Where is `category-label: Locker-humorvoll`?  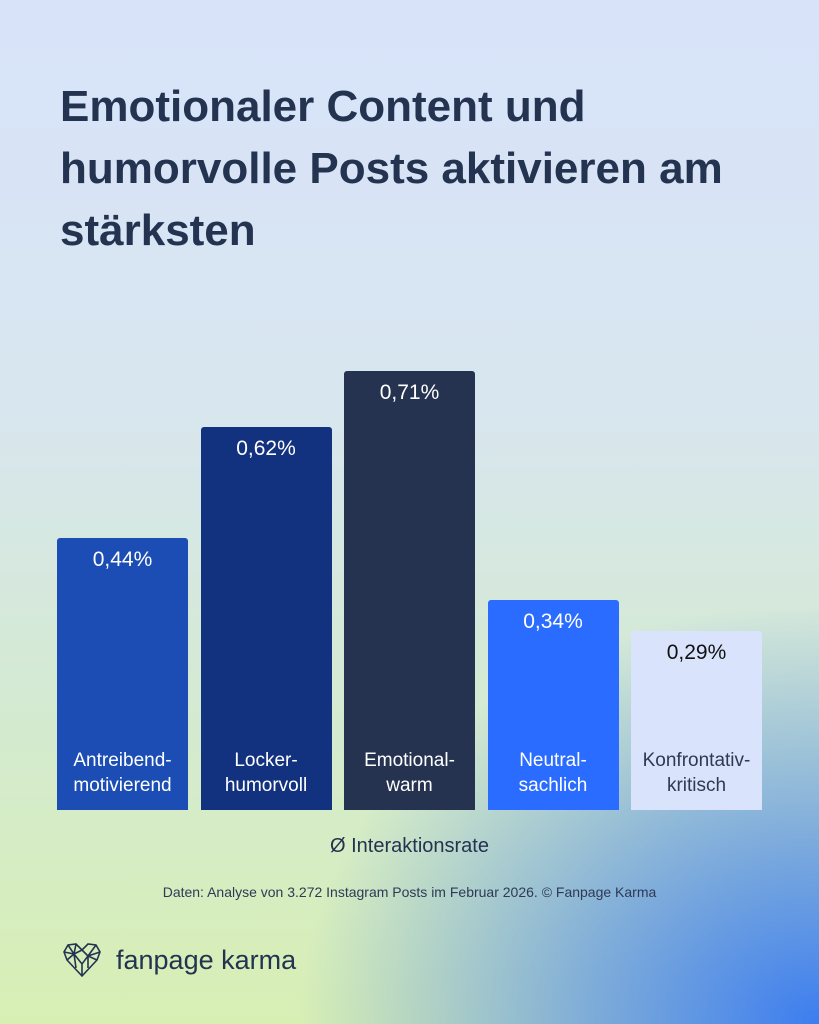
category-label: Locker-humorvoll is located at coordinates (266, 772).